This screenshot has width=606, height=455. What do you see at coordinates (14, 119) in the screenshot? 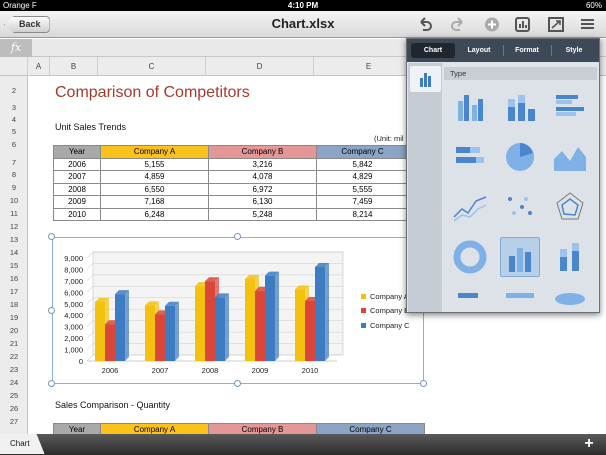
I see `row-number: 4` at bounding box center [14, 119].